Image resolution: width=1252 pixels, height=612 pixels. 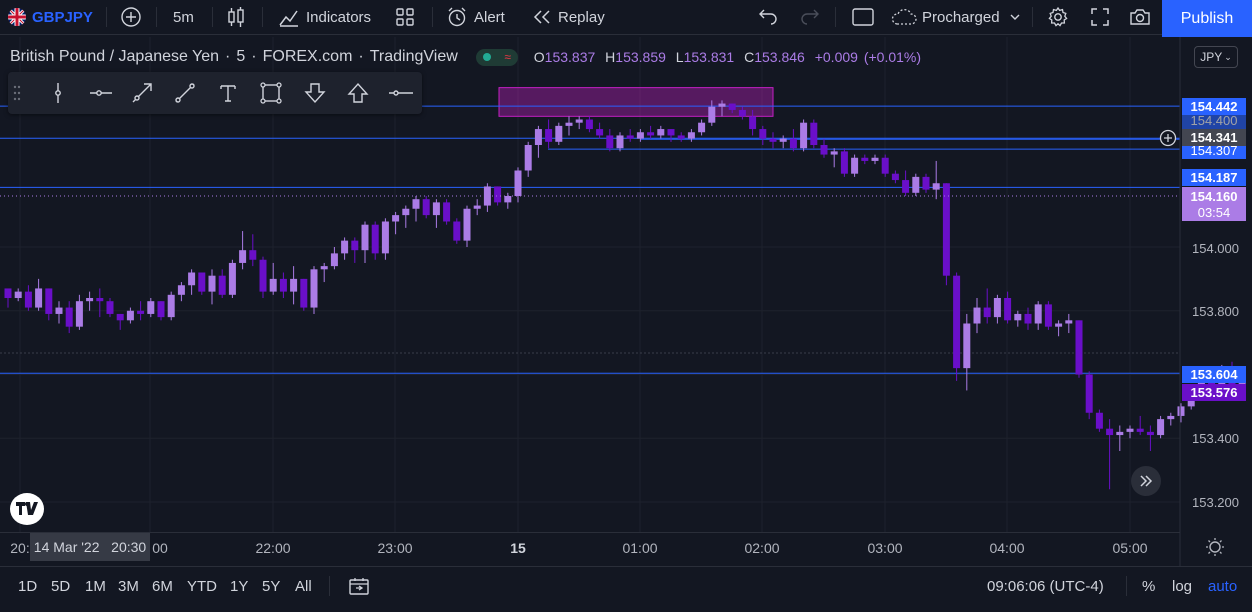 What do you see at coordinates (271, 586) in the screenshot?
I see `range-5y-button: 5Y` at bounding box center [271, 586].